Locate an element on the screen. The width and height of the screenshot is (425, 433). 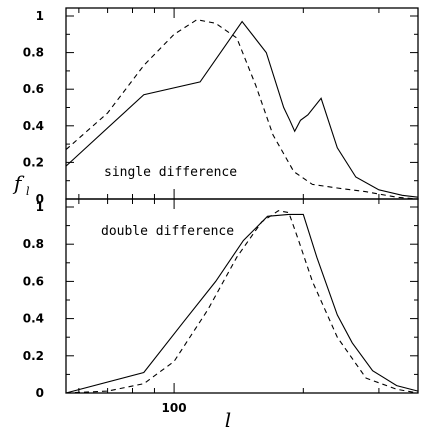
top-panel-y-tick-labels: 0 0.2 0.4 0.6 0.8 1 is located at coordinates (33, 107).